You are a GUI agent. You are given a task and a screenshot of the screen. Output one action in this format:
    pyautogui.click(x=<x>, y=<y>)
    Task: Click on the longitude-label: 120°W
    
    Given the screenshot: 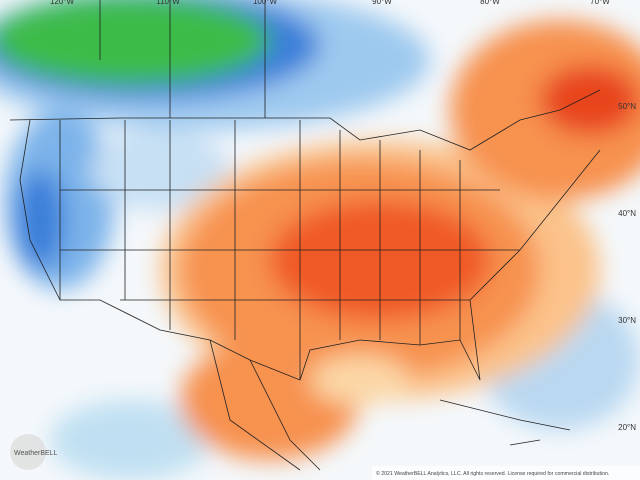 What is the action you would take?
    pyautogui.click(x=62, y=3)
    